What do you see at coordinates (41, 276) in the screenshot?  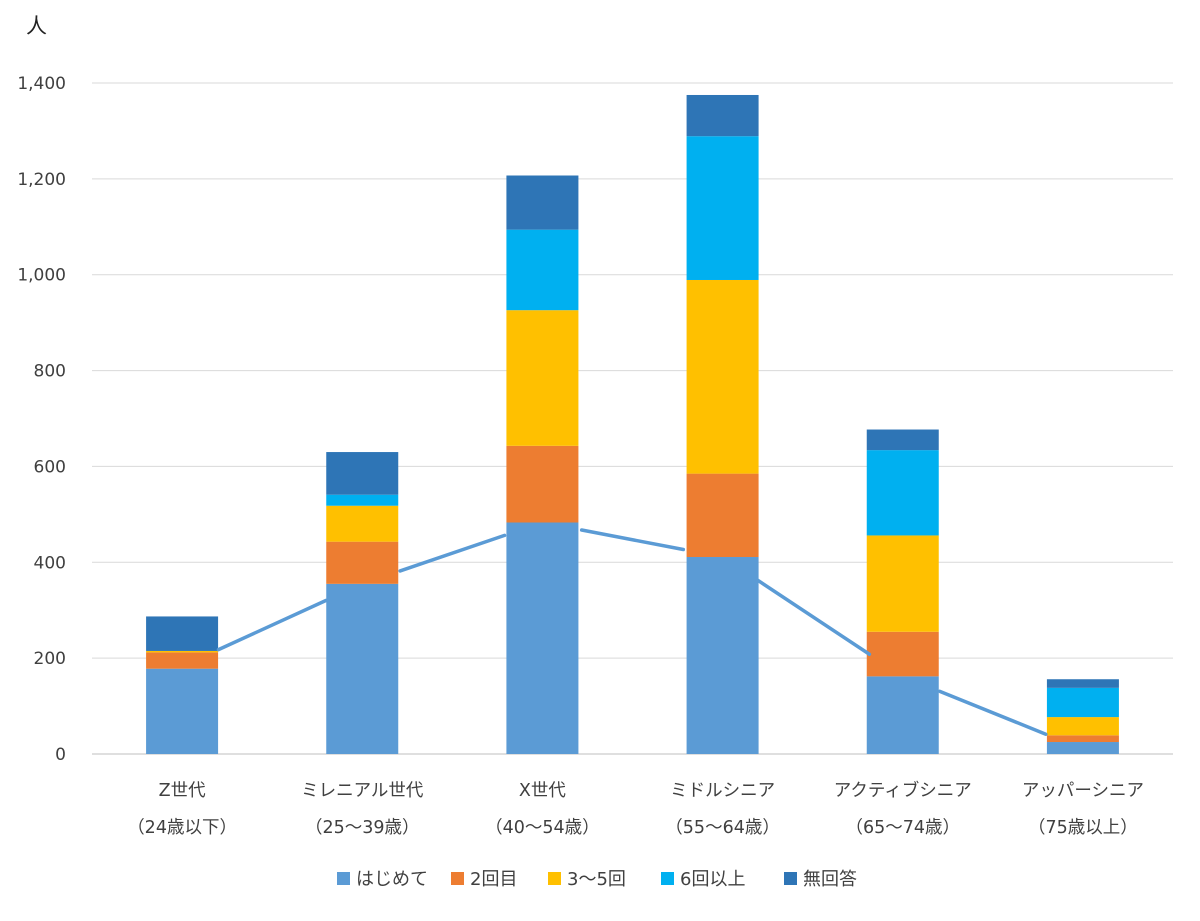 I see `y-tick-label: 1,000` at bounding box center [41, 276].